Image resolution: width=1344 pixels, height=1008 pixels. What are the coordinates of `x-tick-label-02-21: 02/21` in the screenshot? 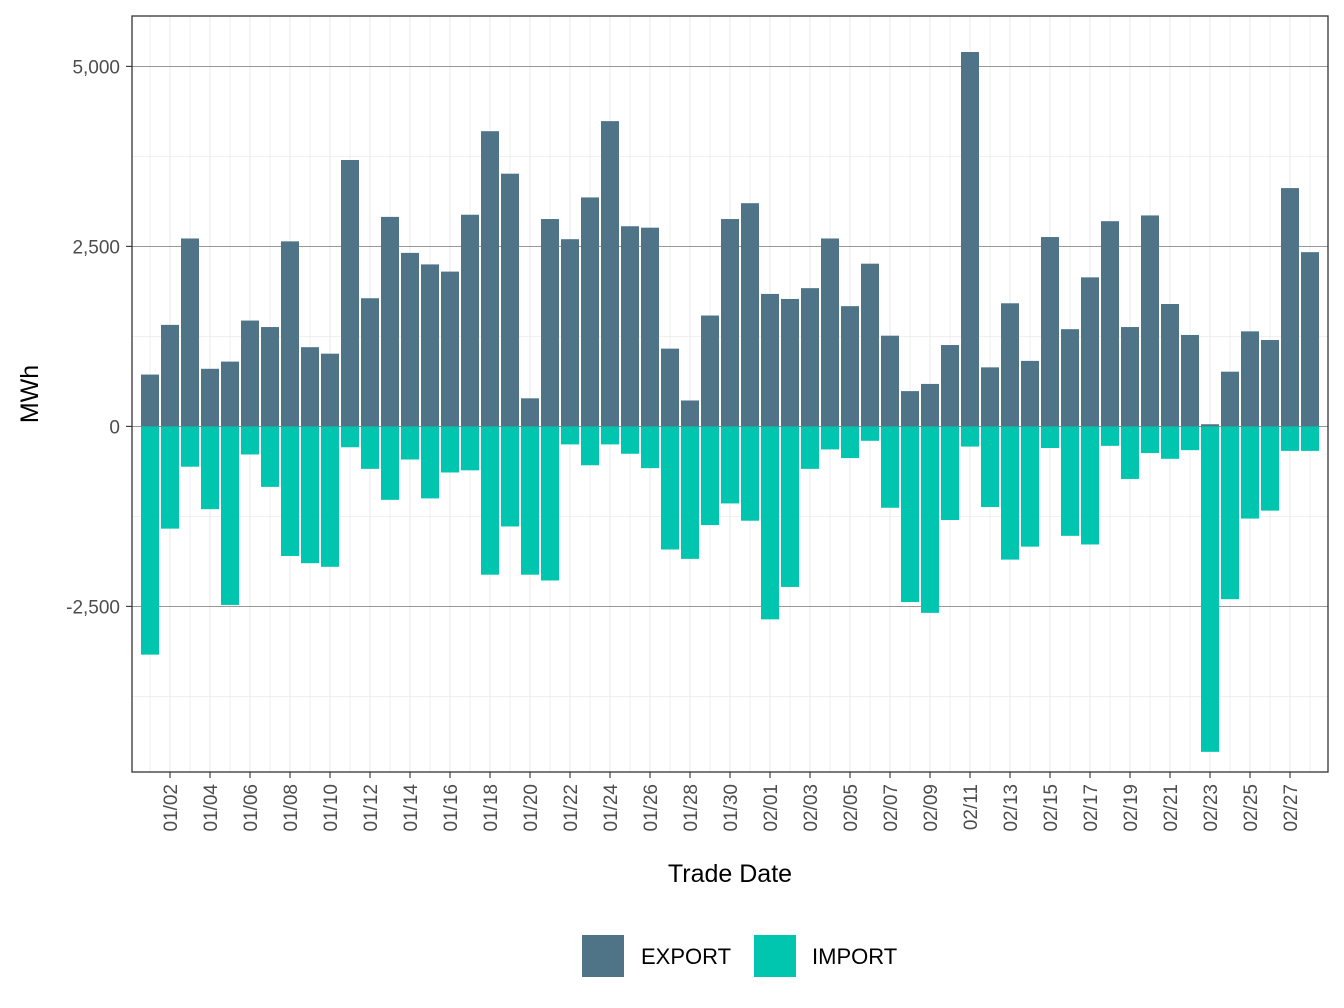 It's located at (1171, 808).